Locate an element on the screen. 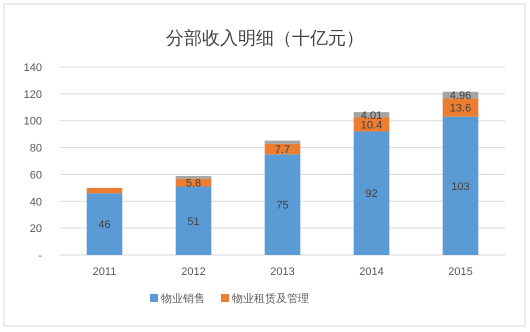 The height and width of the screenshot is (332, 530). legend-label: 物业租赁及管理 is located at coordinates (270, 298).